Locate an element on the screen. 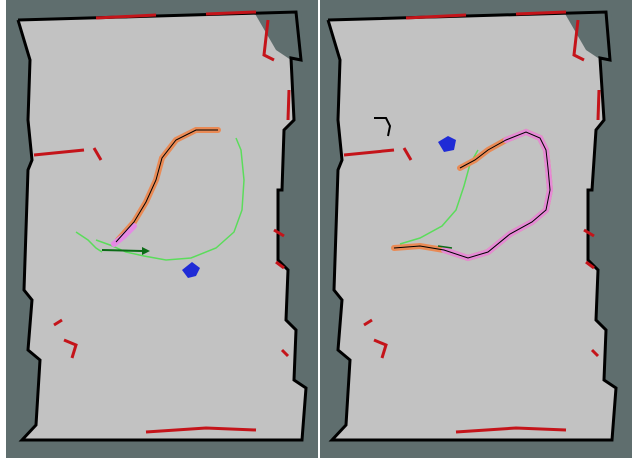 This screenshot has height=458, width=638. trajectory-pink is located at coordinates (124, 235).